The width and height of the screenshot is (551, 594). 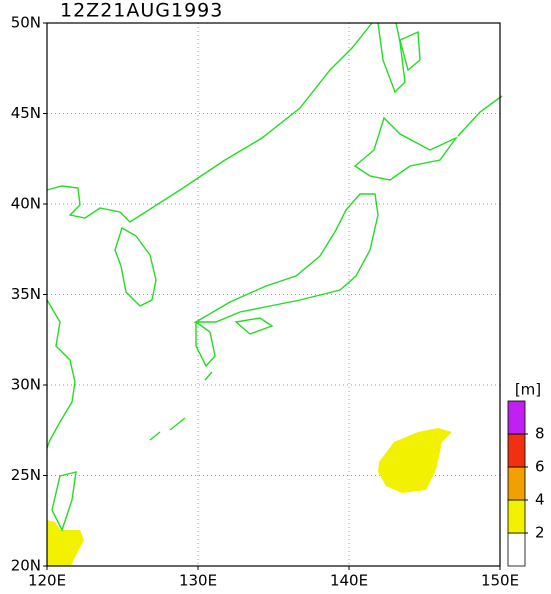 I want to click on y-tick-label: 45N, so click(x=26, y=113).